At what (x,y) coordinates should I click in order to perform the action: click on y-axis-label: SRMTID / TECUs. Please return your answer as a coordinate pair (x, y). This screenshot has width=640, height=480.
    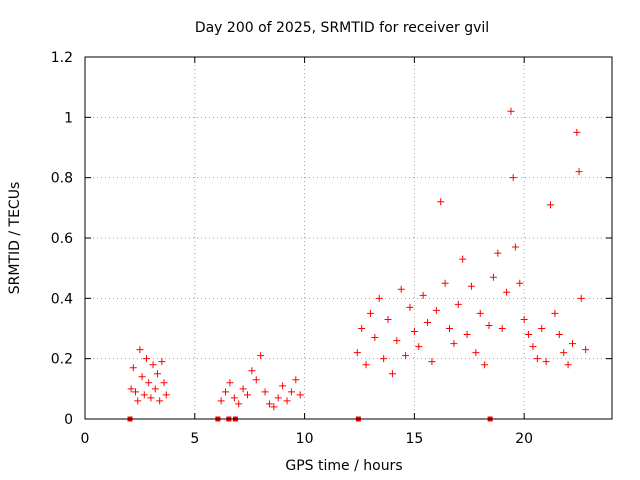
    Looking at the image, I should click on (15, 238).